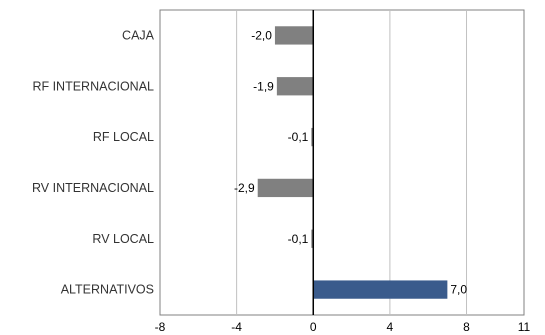  What do you see at coordinates (123, 239) in the screenshot?
I see `category-label: RV LOCAL` at bounding box center [123, 239].